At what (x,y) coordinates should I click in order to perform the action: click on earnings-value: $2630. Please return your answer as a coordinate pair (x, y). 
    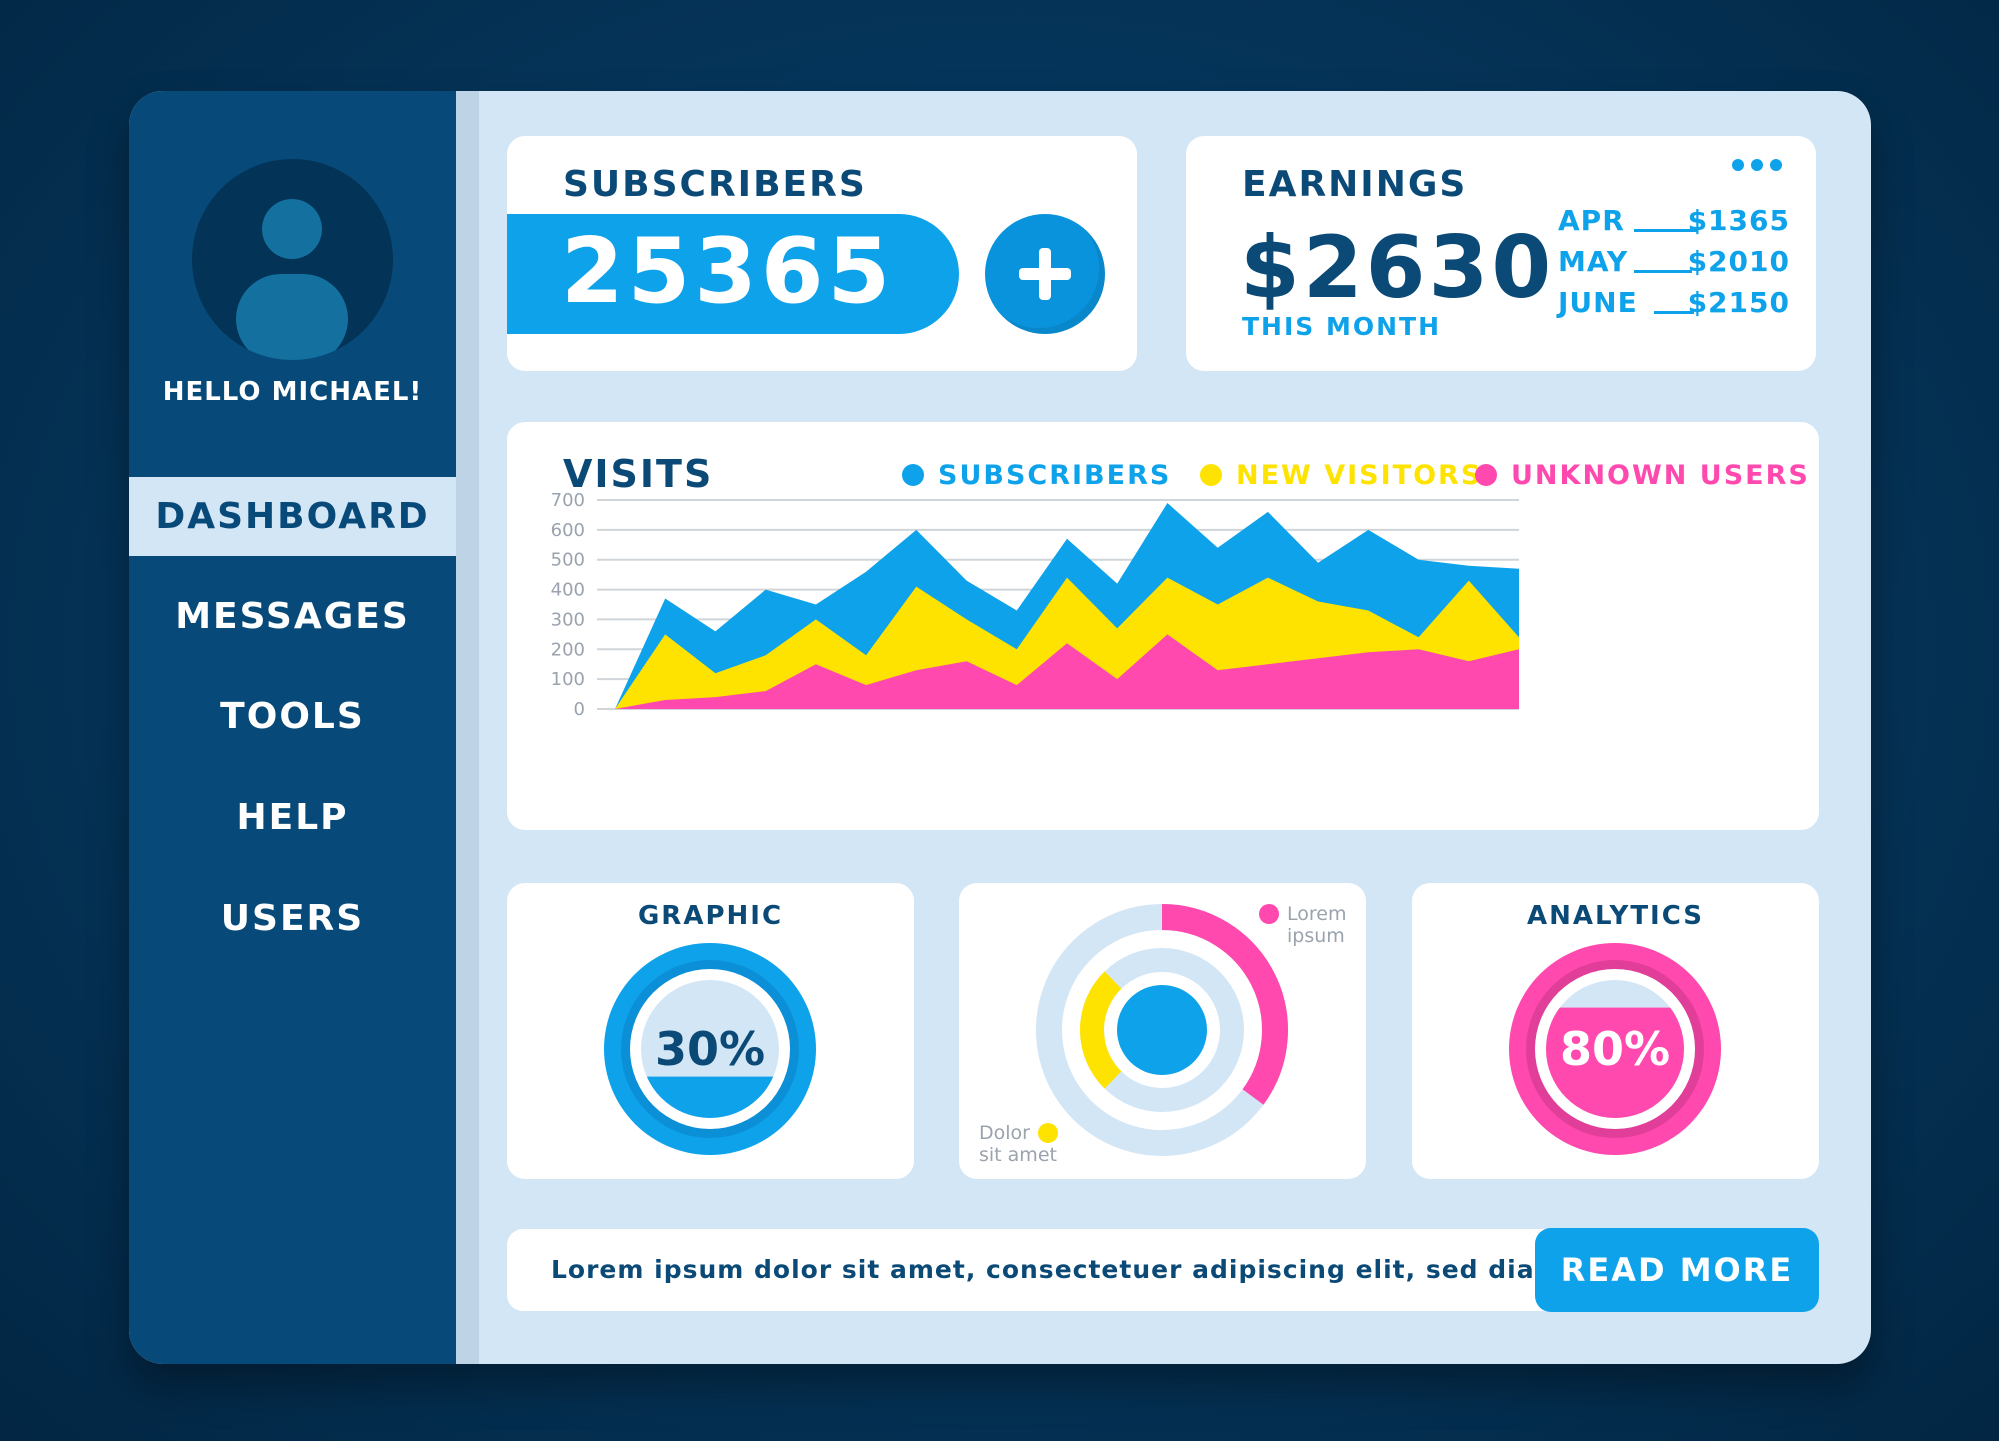
    Looking at the image, I should click on (1397, 268).